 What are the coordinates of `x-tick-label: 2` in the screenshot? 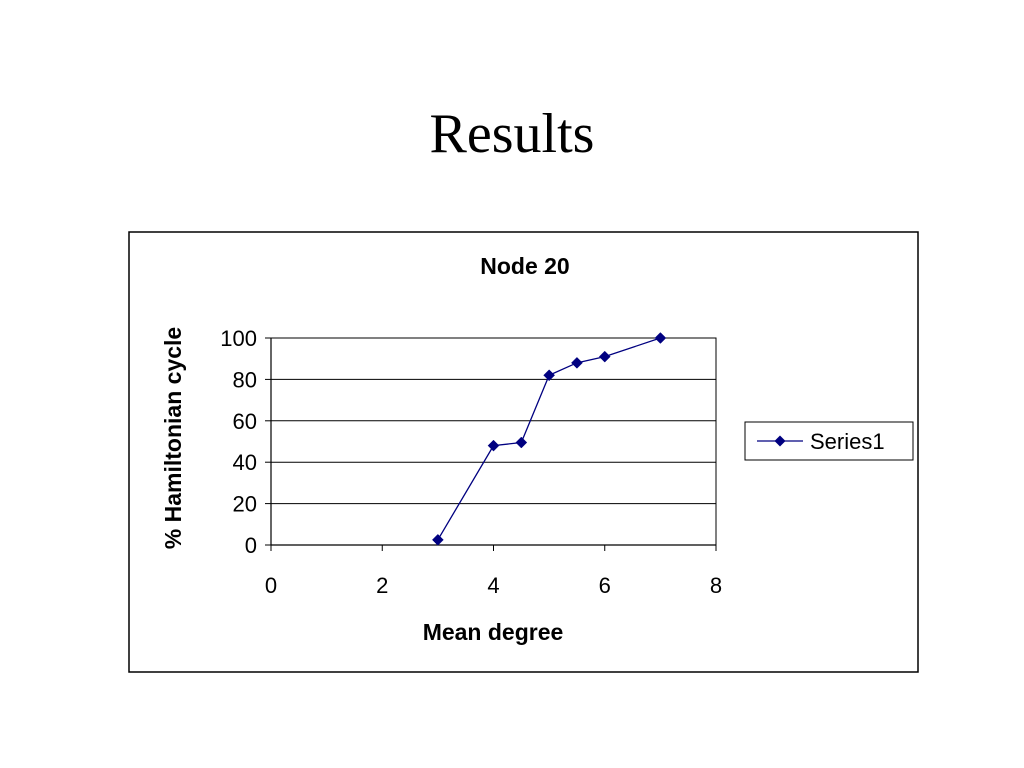 It's located at (382, 585).